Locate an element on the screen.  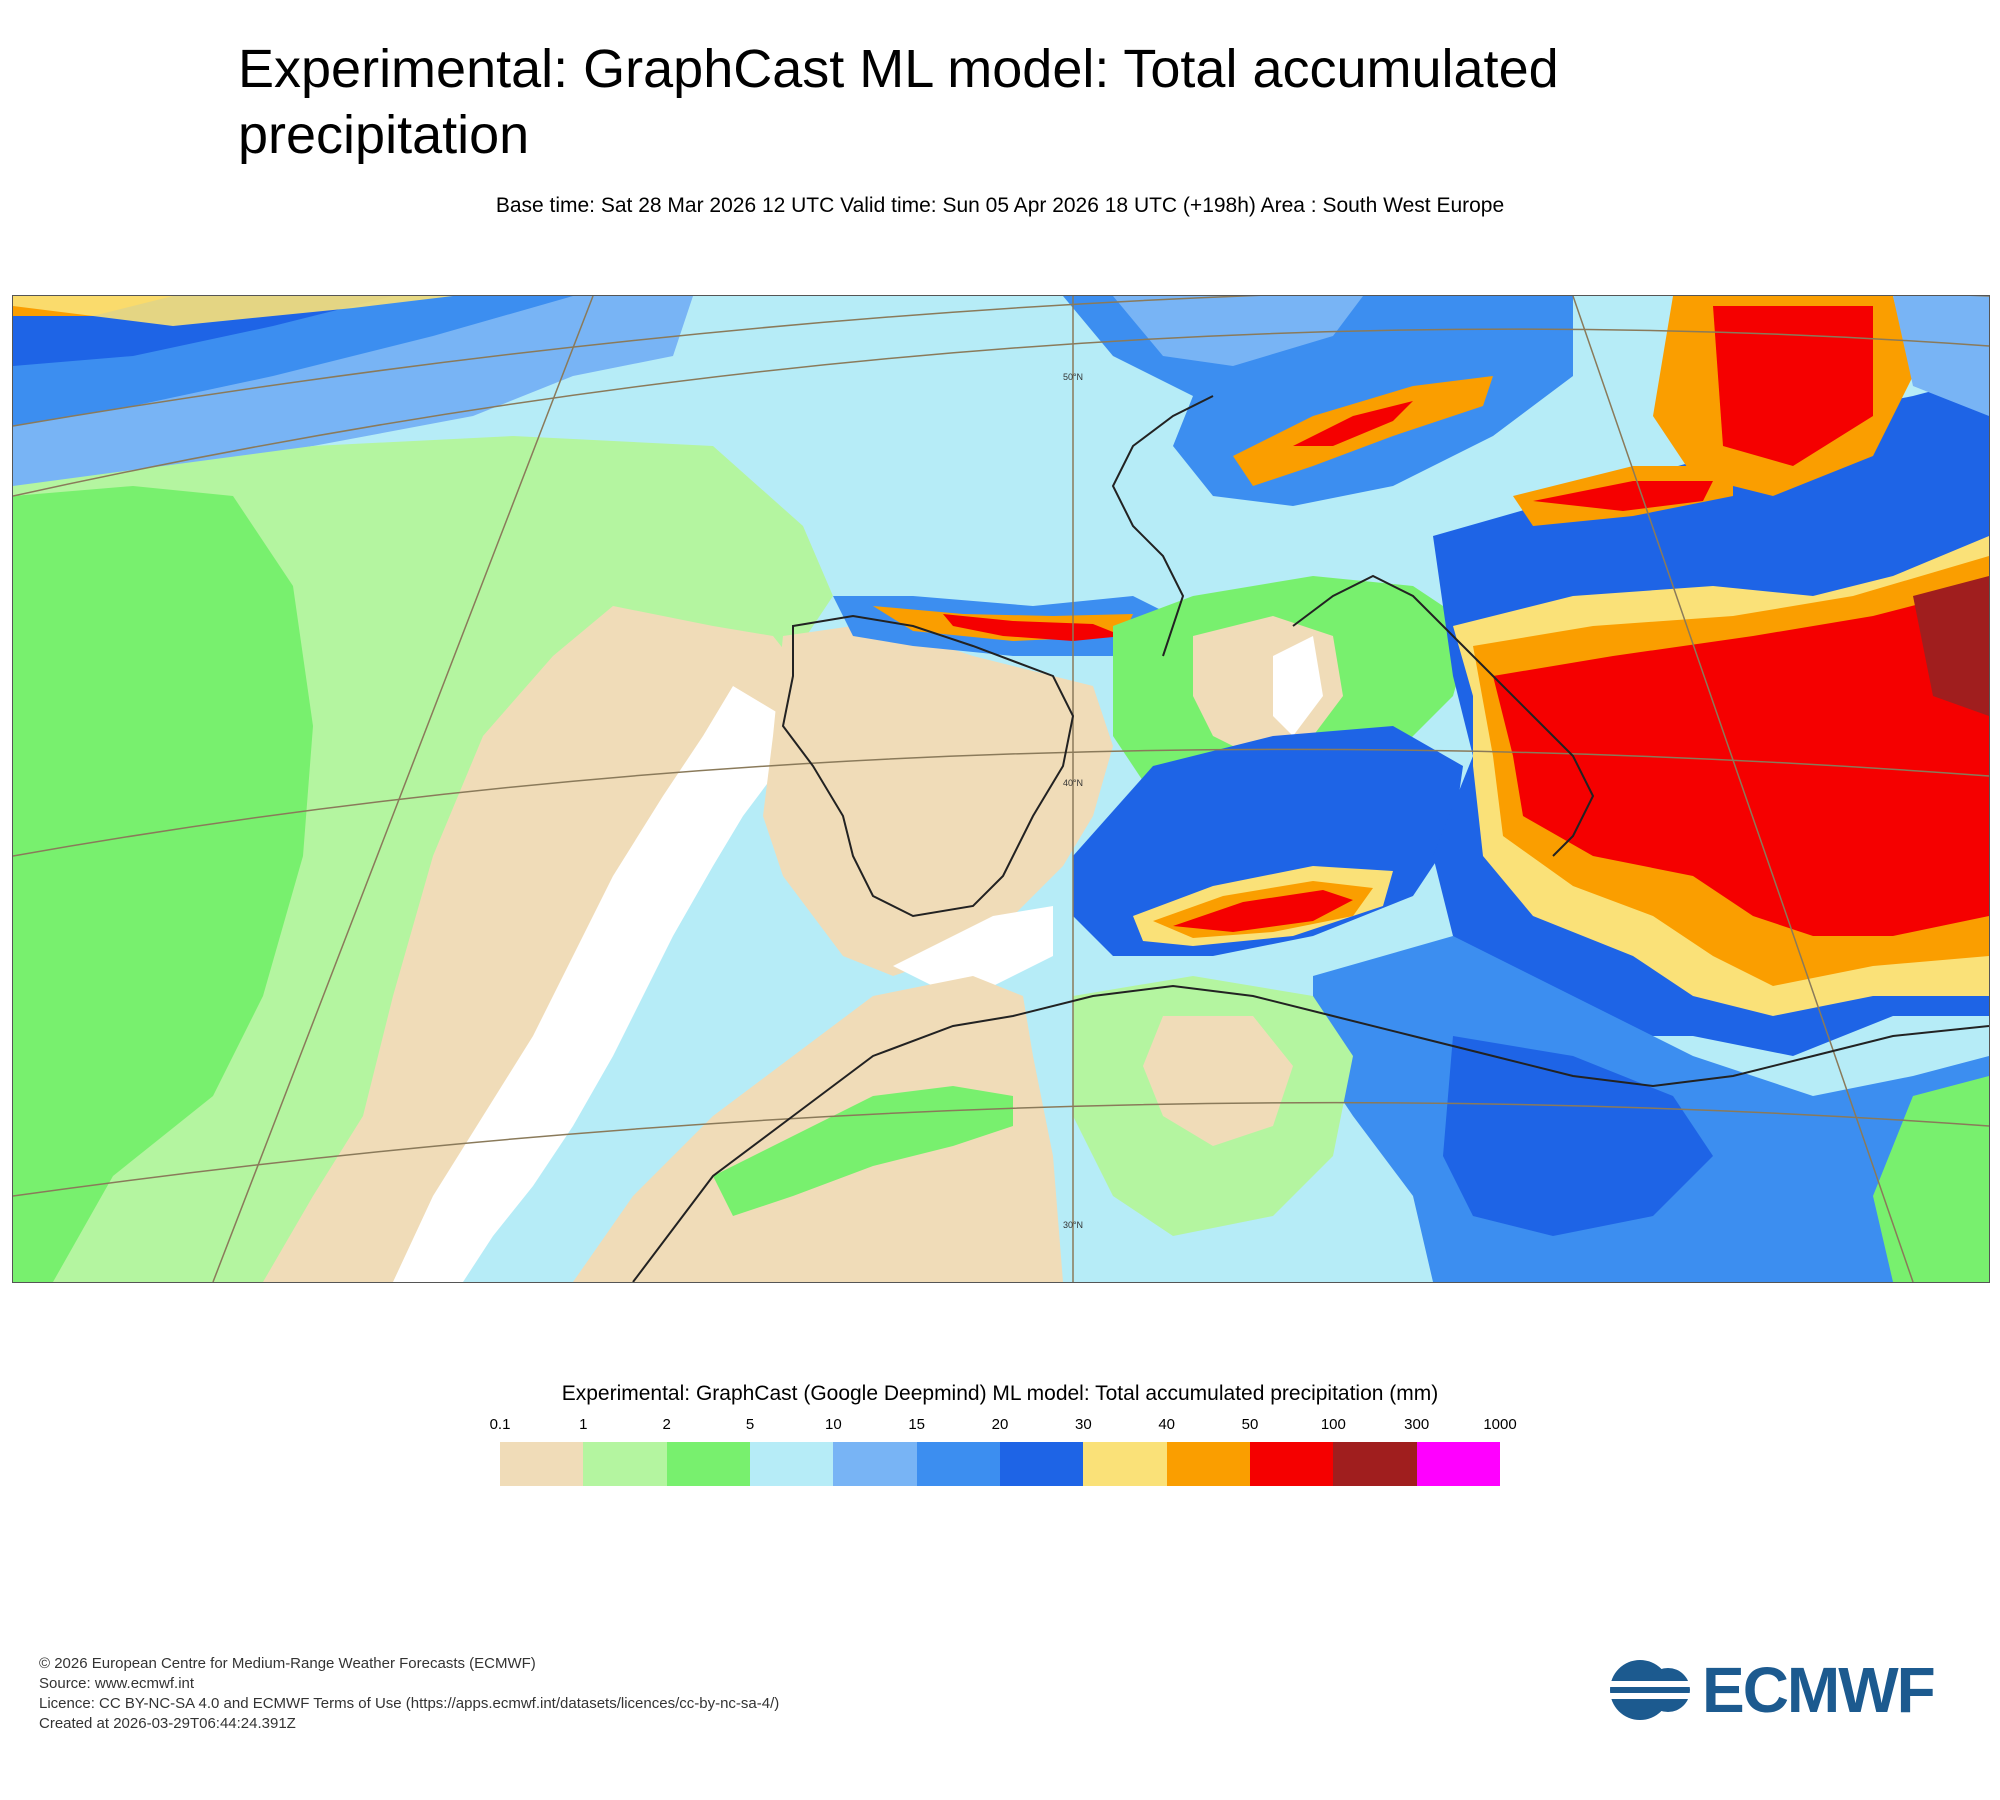
field-0-1-iberia is located at coordinates (938, 801).